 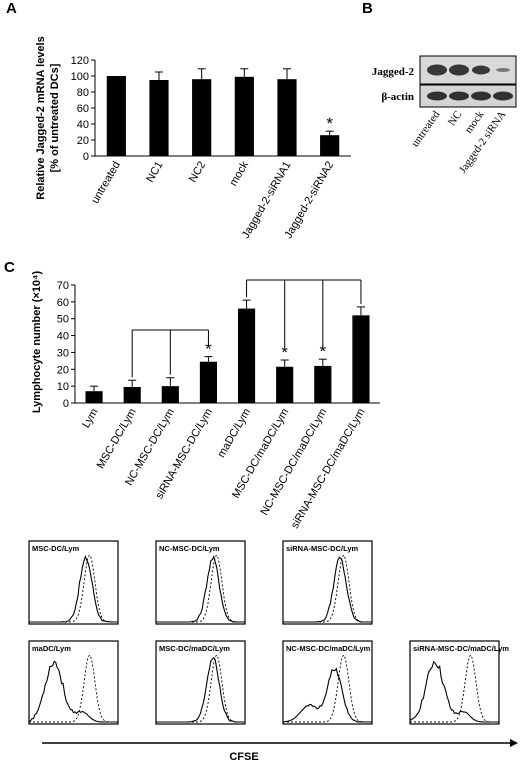 What do you see at coordinates (83, 93) in the screenshot?
I see `y-tick-label: 80` at bounding box center [83, 93].